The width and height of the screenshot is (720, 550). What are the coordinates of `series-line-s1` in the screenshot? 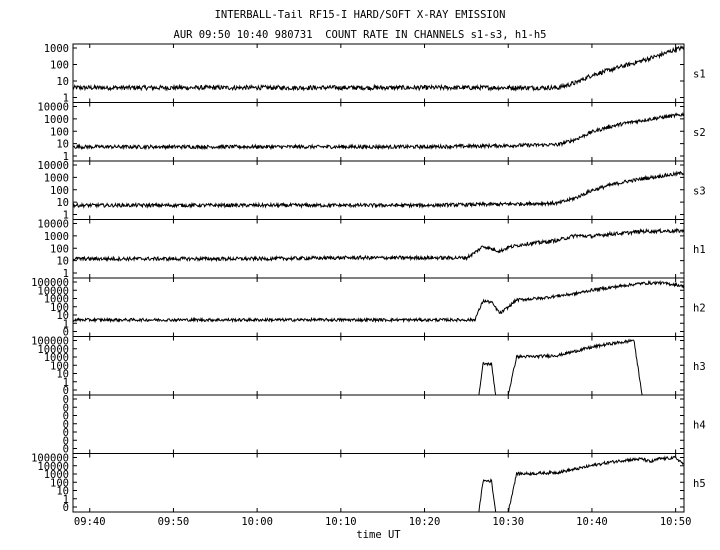 It's located at (378, 68).